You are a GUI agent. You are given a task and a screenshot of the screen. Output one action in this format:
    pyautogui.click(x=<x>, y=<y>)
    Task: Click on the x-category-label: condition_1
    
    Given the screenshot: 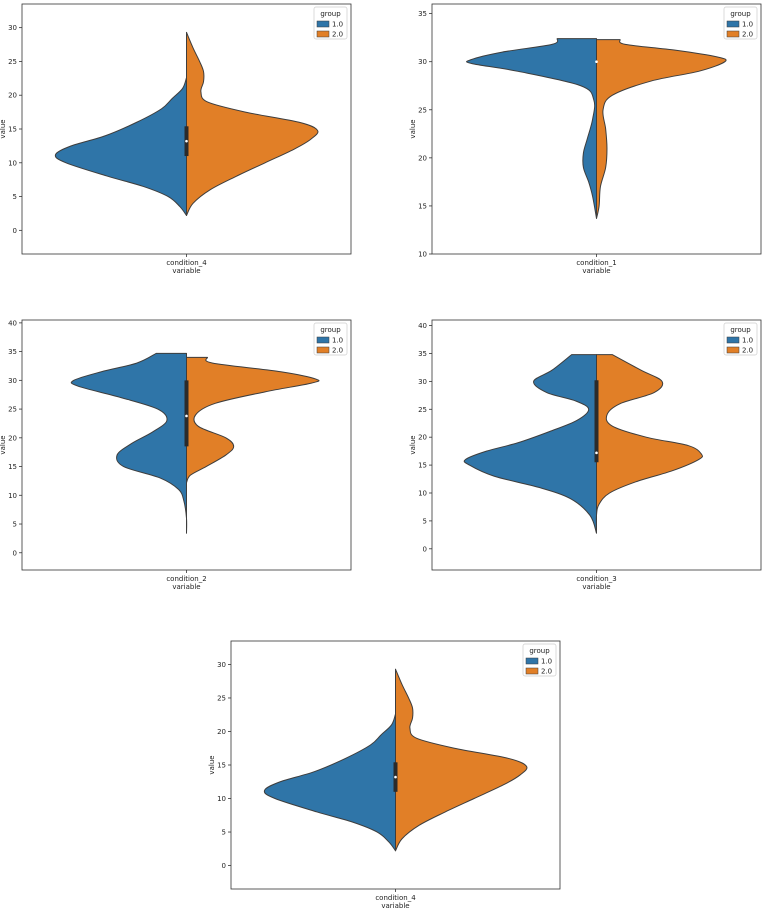 What is the action you would take?
    pyautogui.click(x=596, y=263)
    